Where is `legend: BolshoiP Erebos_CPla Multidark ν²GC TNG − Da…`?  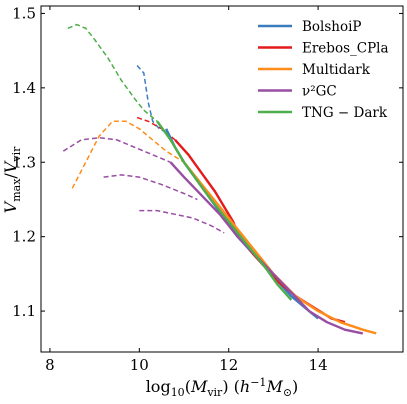 legend: BolshoiP Erebos_CPla Multidark ν²GC TNG − Da… is located at coordinates (323, 70).